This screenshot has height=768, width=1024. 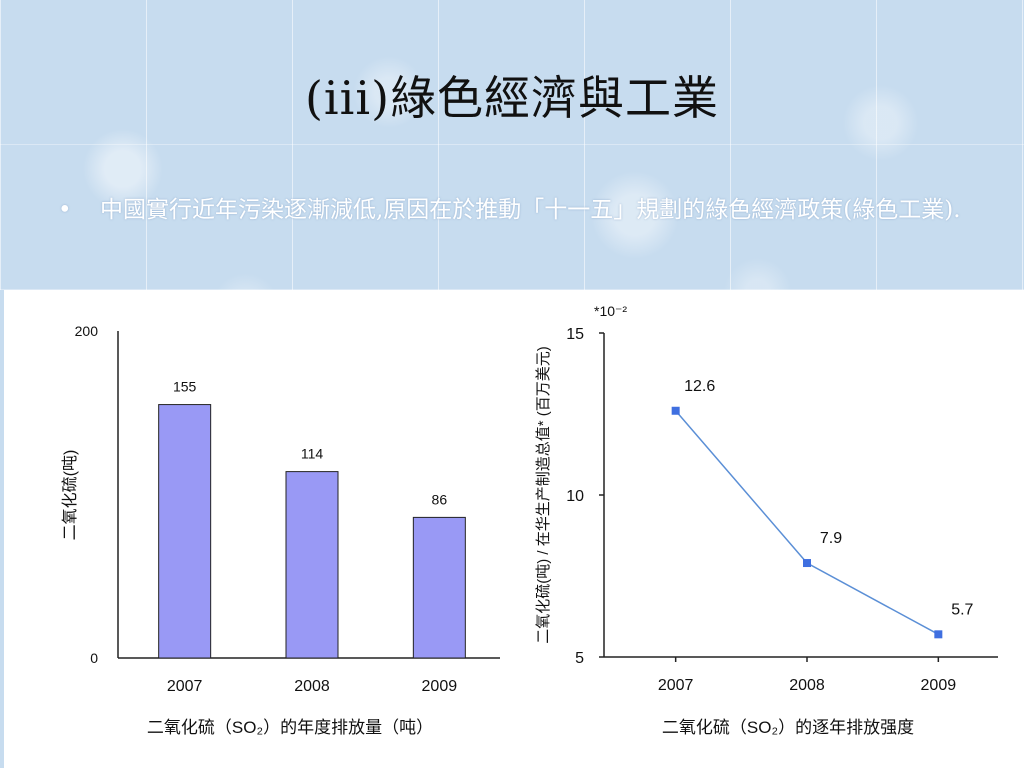 What do you see at coordinates (610, 311) in the screenshot?
I see `line-chart-scale-note: *10⁻²` at bounding box center [610, 311].